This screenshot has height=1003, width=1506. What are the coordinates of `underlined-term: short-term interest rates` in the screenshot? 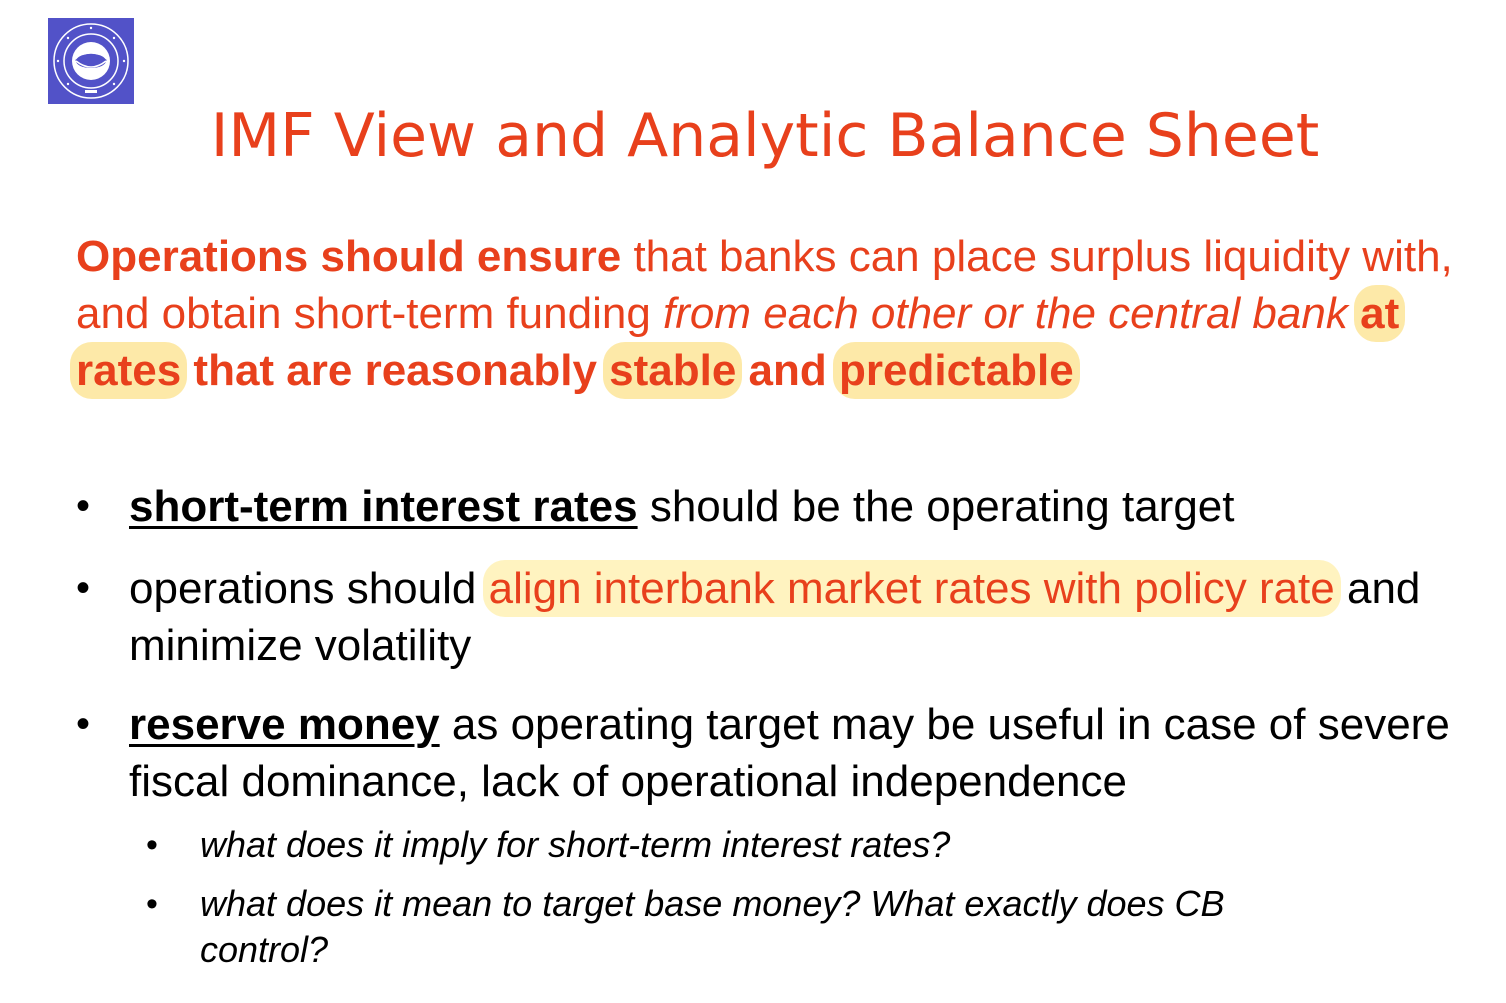 It's located at (383, 506).